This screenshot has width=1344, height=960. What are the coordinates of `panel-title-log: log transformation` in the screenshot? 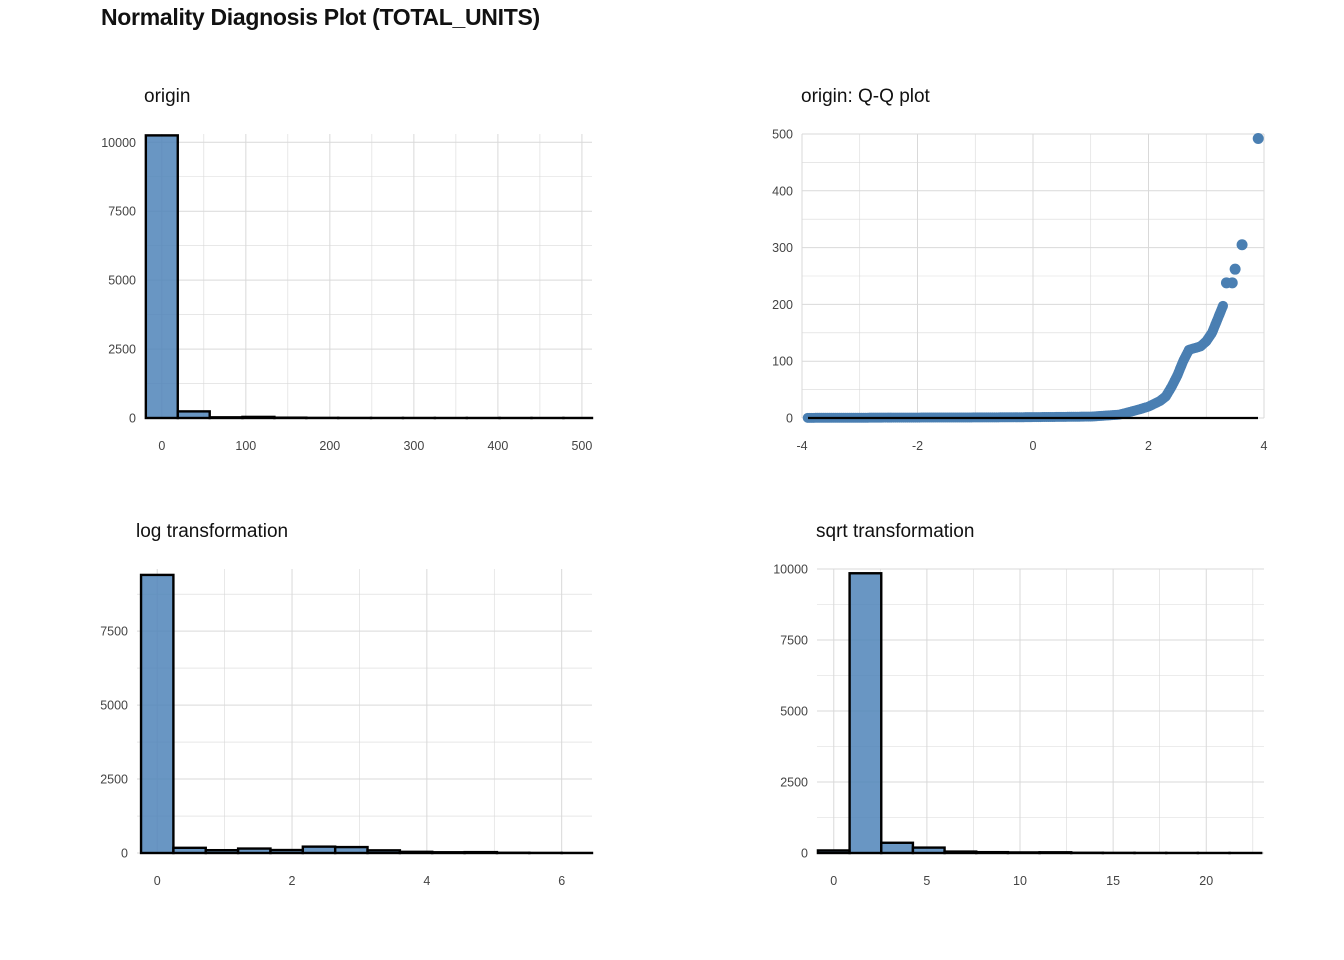 It's located at (212, 531).